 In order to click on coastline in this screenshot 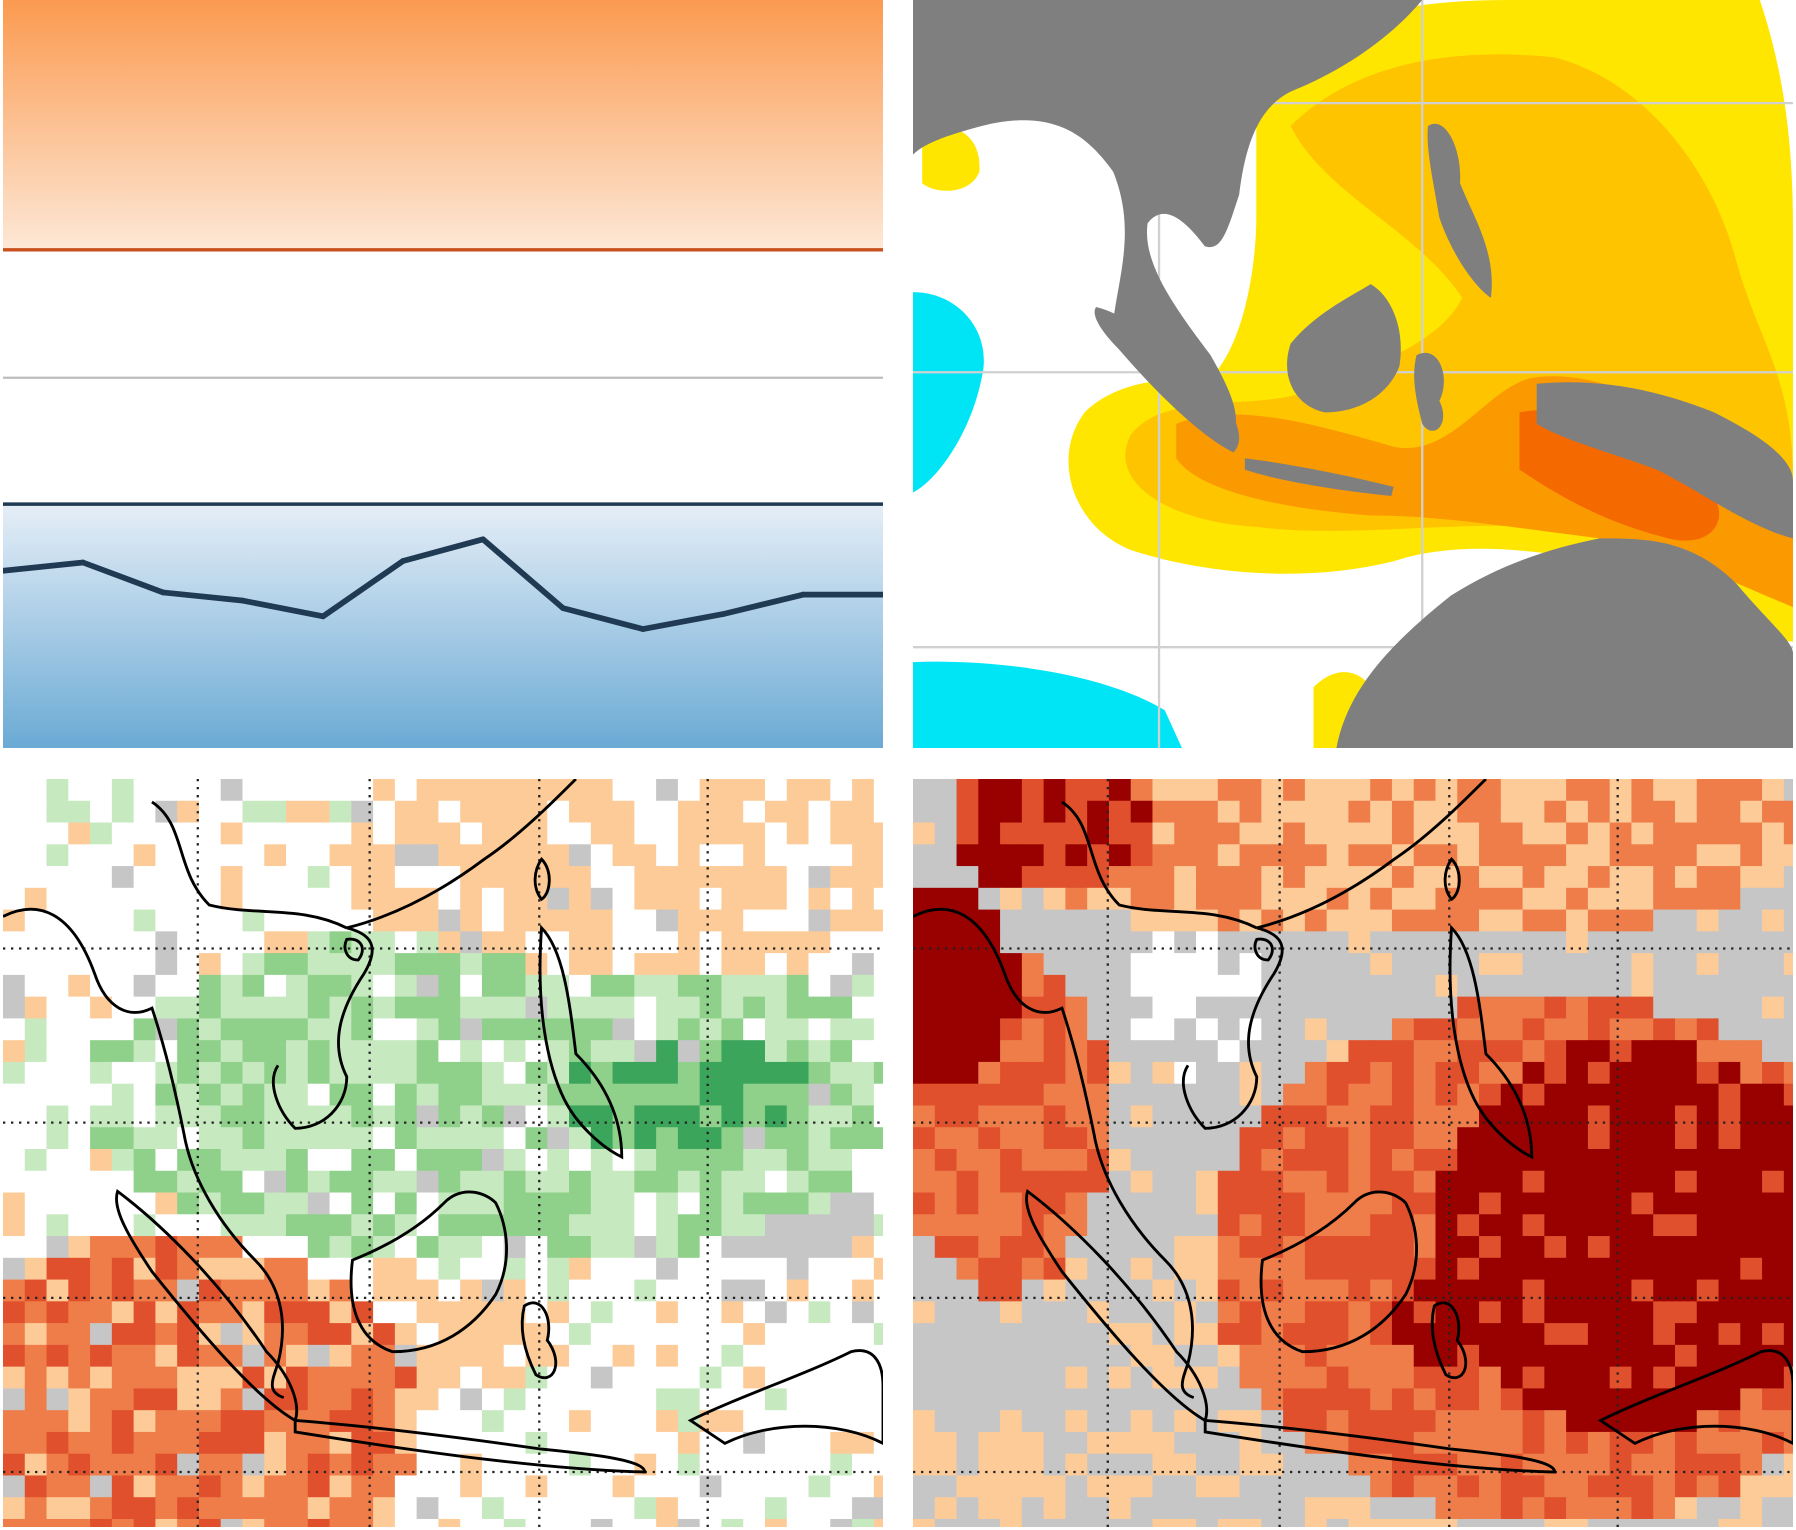, I will do `click(1159, 865)`.